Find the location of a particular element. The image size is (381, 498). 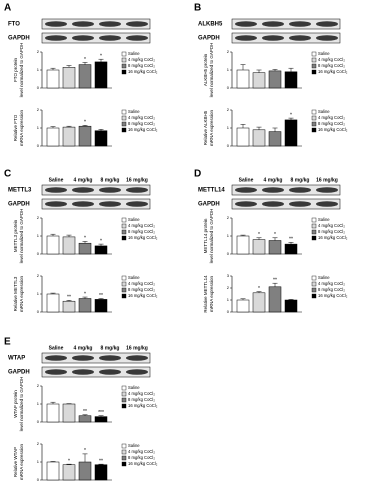

lane-header: 4 mg/kg is located at coordinates (83, 180).